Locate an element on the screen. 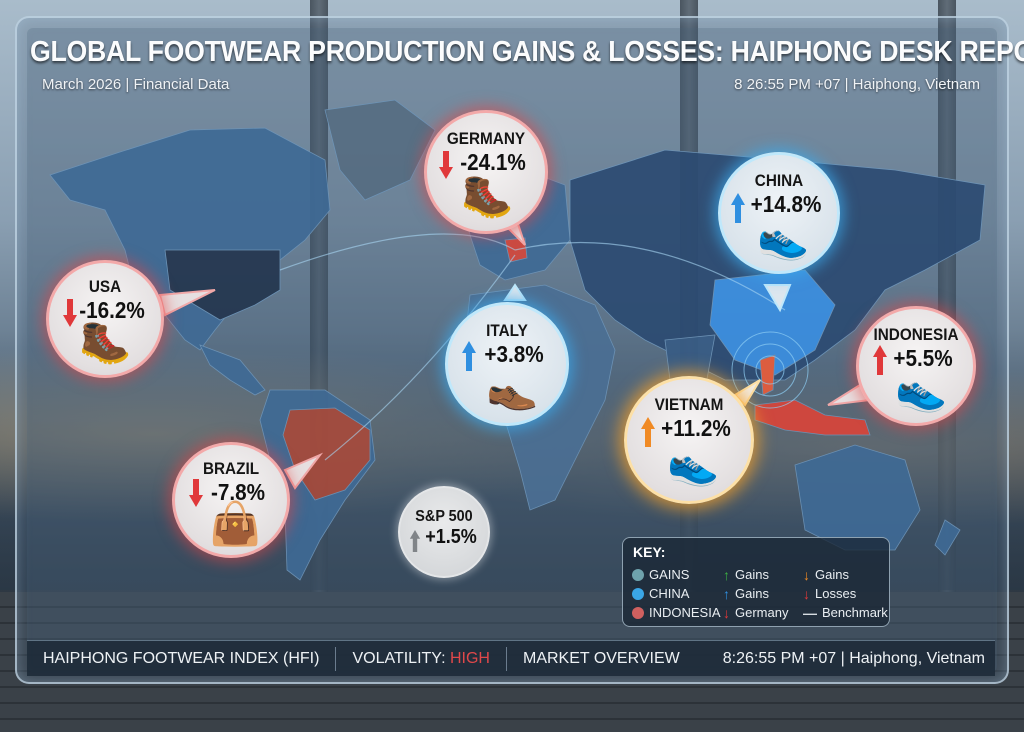 This screenshot has width=1024, height=732. marker-vietnam: VIETNAM +11.2% 👟 is located at coordinates (689, 440).